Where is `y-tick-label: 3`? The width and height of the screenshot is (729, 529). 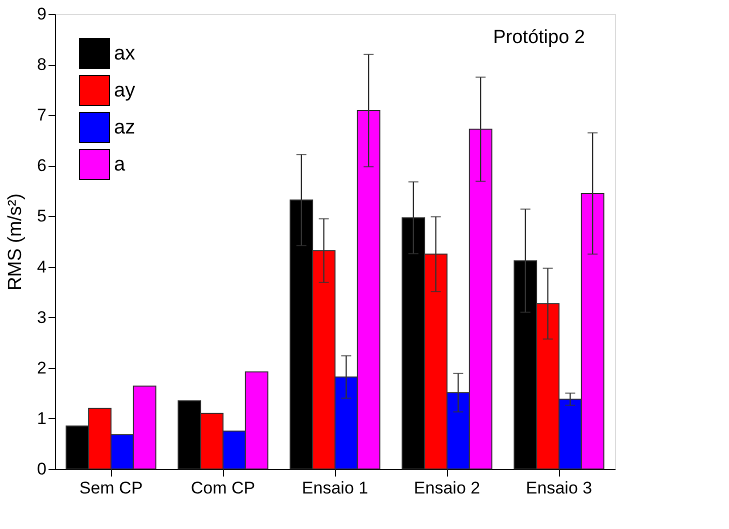
y-tick-label: 3 is located at coordinates (41, 317).